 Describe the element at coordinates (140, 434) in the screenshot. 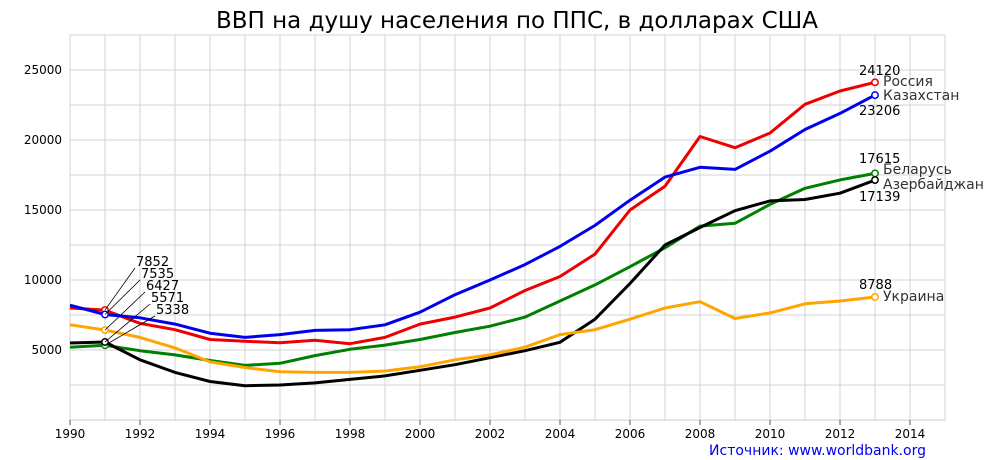

I see `x-tick-label: 1992` at that location.